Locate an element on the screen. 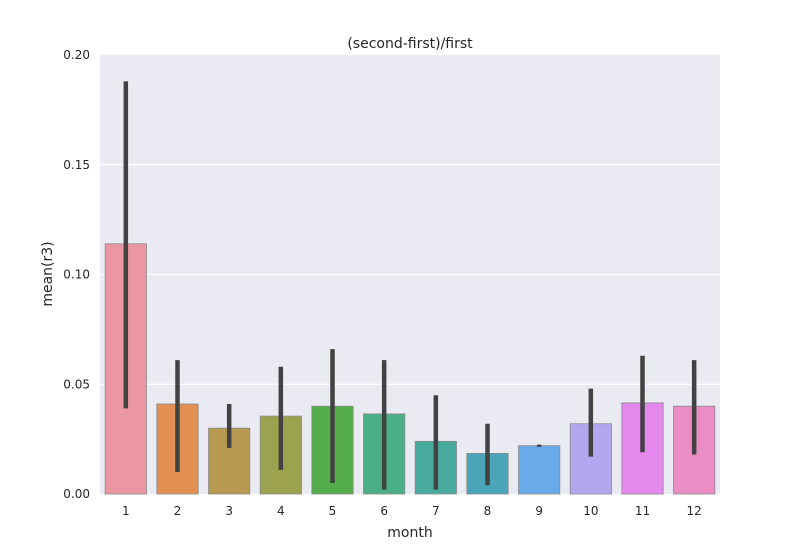 Image resolution: width=800 pixels, height=554 pixels. y-ticks: 0.00 0.05 0.10 0.15 0.20 is located at coordinates (76, 274).